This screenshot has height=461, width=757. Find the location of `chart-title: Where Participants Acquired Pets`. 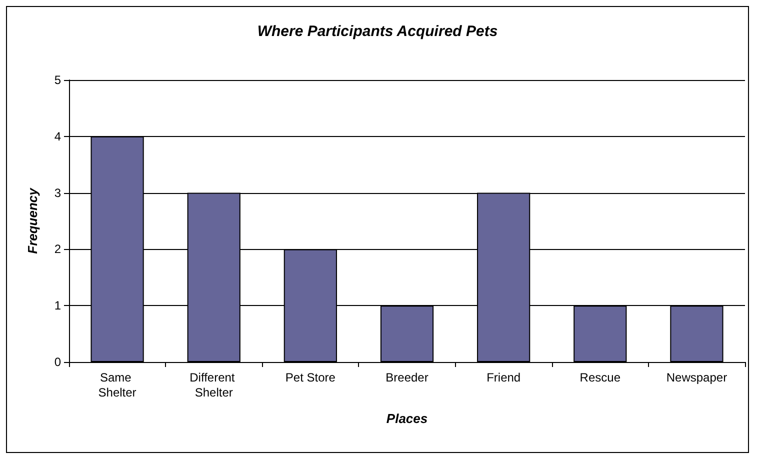

chart-title: Where Participants Acquired Pets is located at coordinates (377, 31).